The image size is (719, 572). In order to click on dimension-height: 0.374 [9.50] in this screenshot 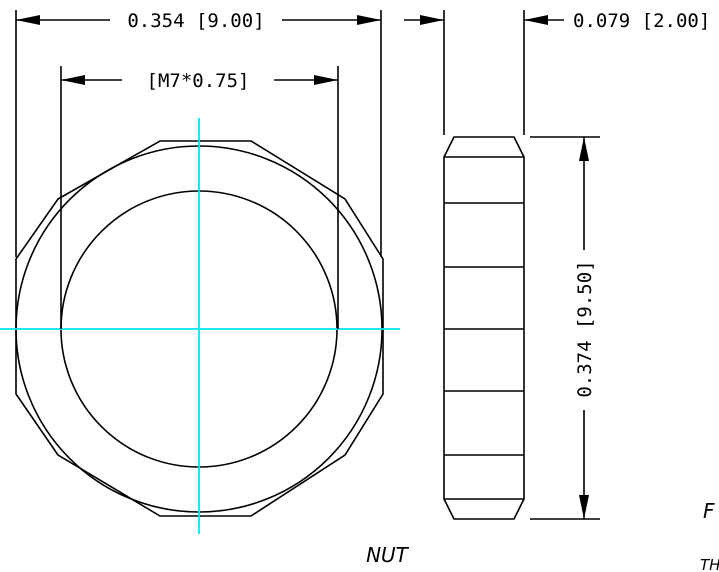, I will do `click(565, 328)`.